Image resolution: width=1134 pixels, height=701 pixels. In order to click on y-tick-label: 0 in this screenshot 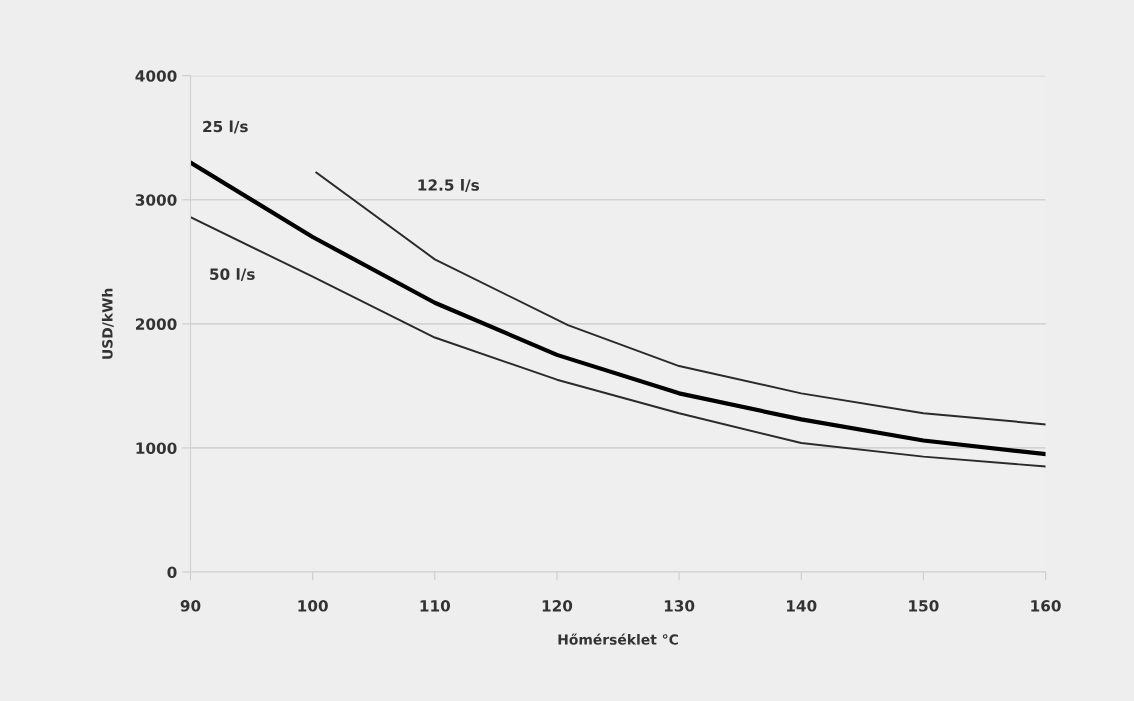, I will do `click(172, 572)`.